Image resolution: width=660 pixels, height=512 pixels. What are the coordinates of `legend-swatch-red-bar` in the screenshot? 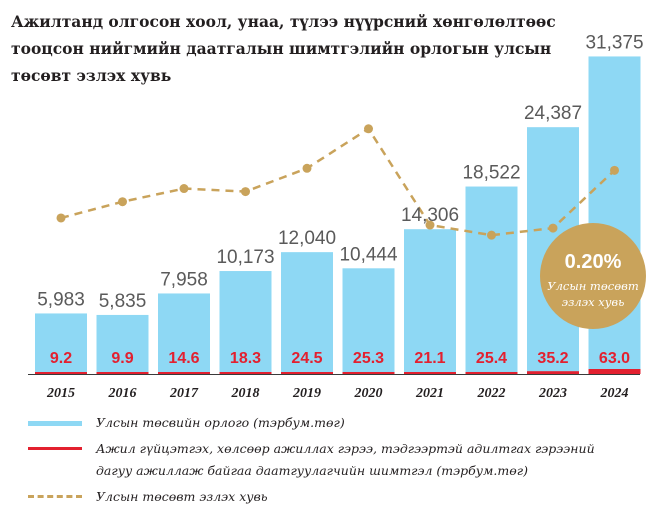 It's located at (55, 448).